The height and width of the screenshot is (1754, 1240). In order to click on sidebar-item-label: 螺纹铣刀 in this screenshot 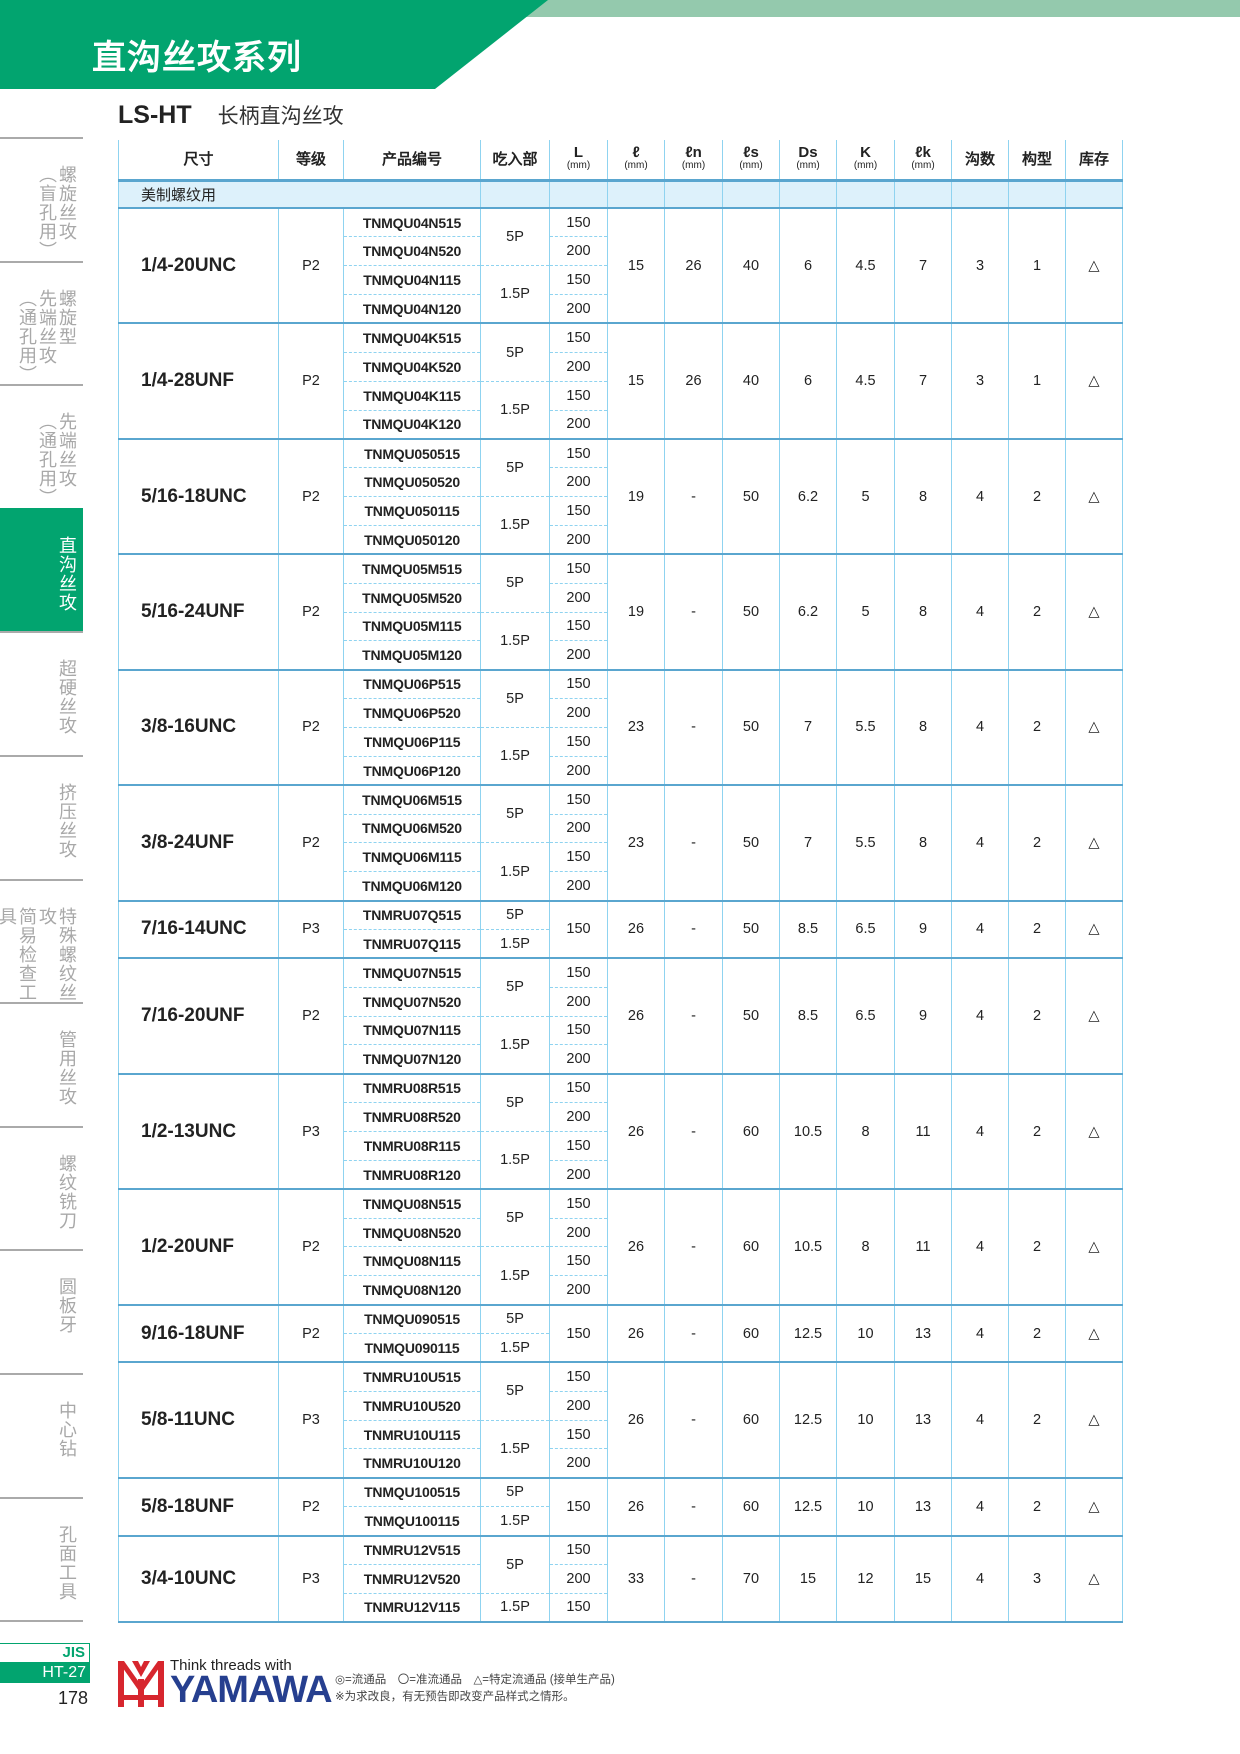, I will do `click(67, 1202)`.